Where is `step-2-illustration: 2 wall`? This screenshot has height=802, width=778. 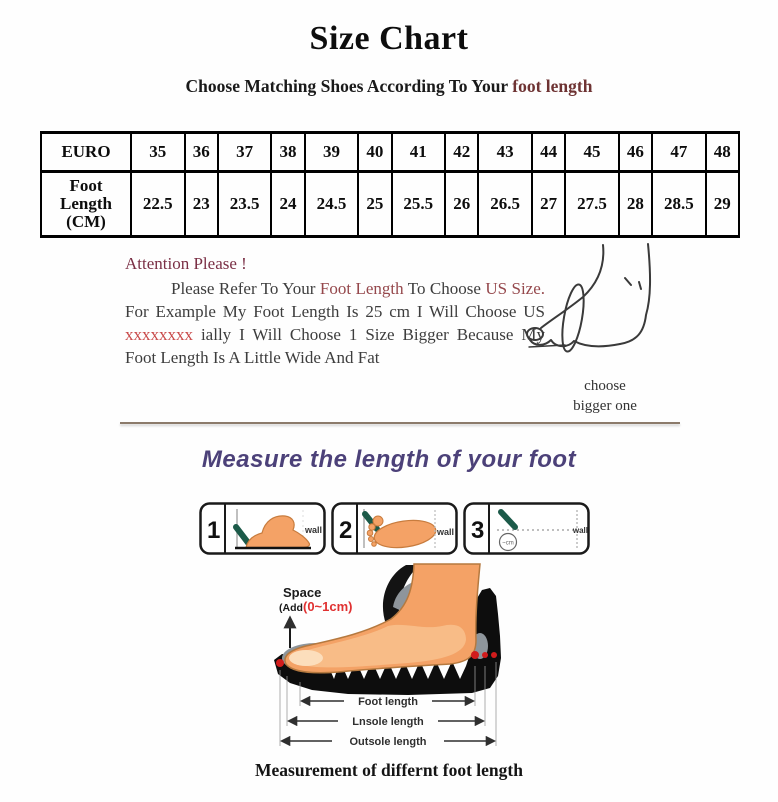
step-2-illustration: 2 wall is located at coordinates (394, 528).